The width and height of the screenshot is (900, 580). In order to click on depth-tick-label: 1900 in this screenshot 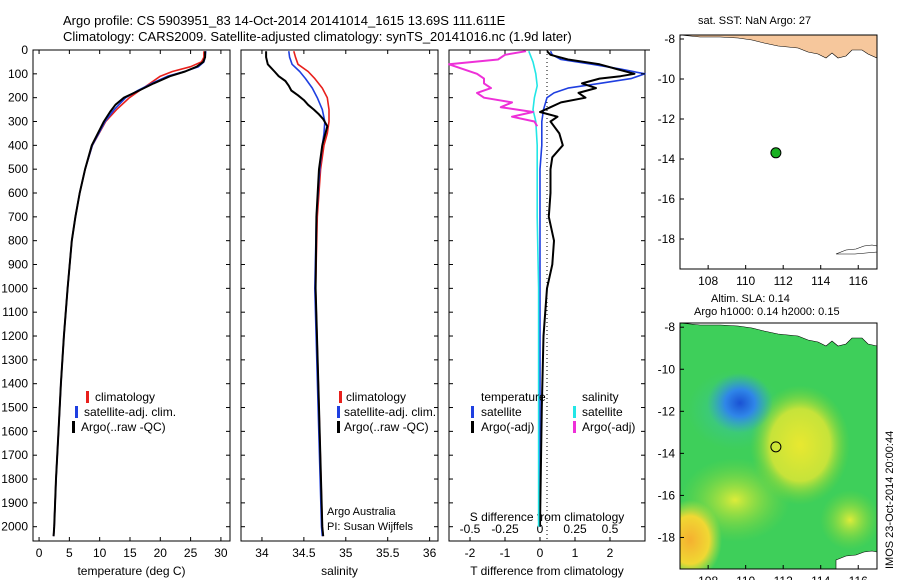, I will do `click(14, 503)`.